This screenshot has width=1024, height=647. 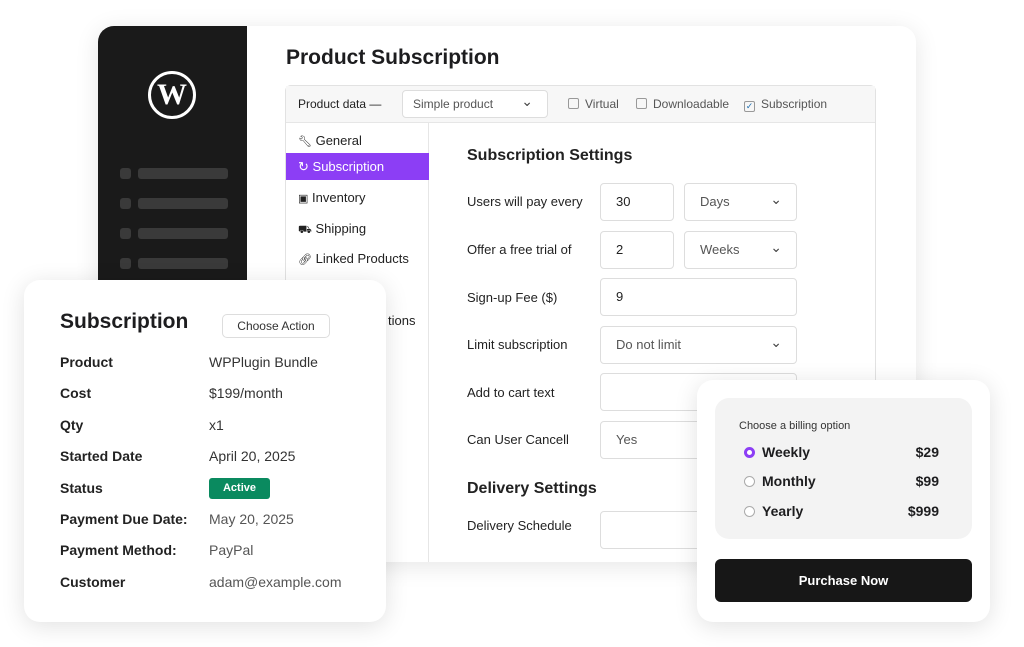 I want to click on product-data-label: Product data —, so click(x=340, y=104).